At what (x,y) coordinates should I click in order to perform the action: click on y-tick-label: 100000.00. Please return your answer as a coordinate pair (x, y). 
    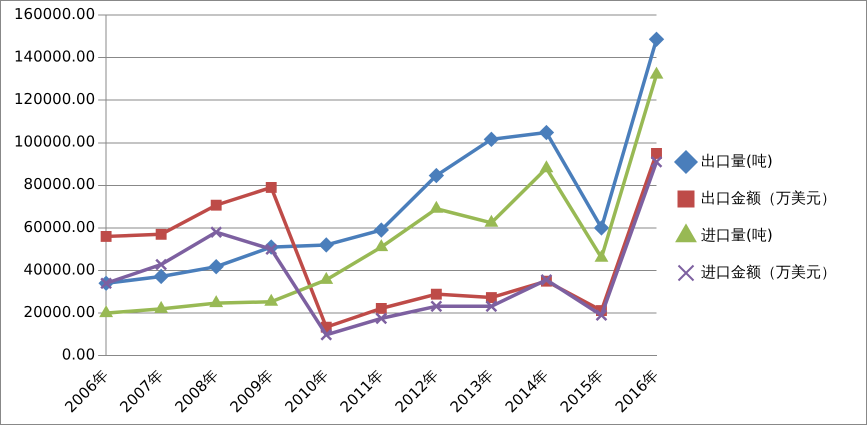
    Looking at the image, I should click on (55, 141).